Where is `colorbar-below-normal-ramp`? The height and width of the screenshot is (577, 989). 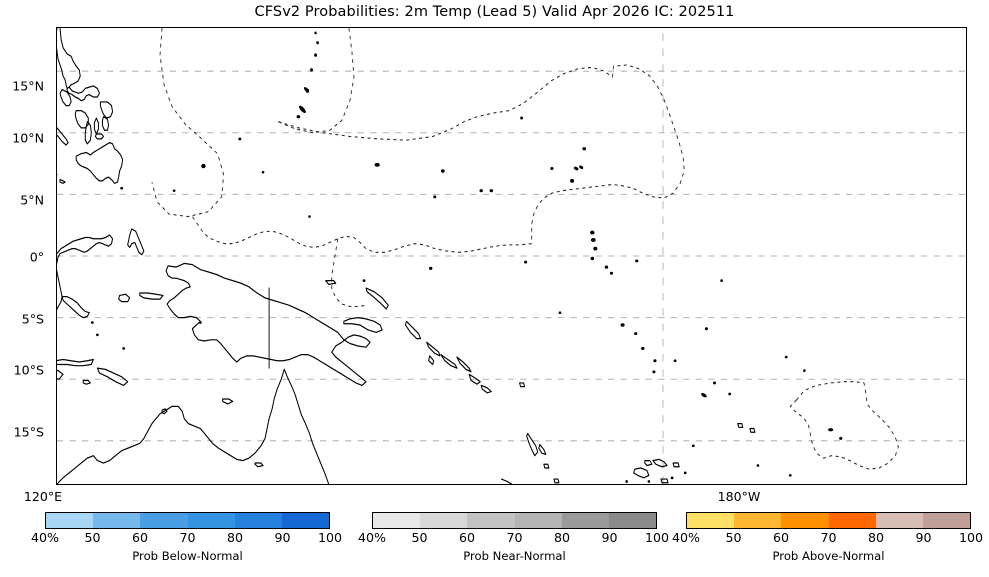
colorbar-below-normal-ramp is located at coordinates (187, 520).